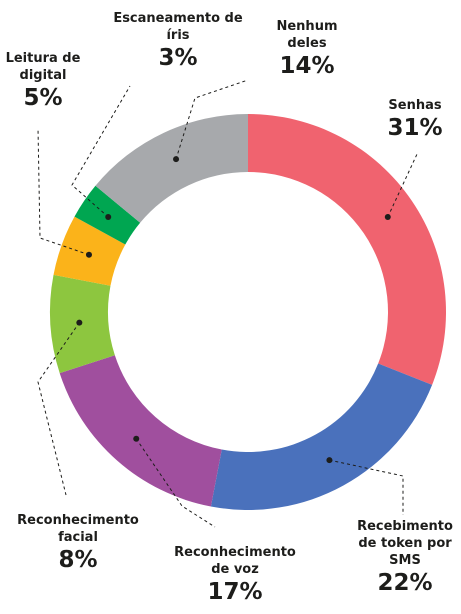 This screenshot has height=614, width=461. What do you see at coordinates (415, 105) in the screenshot?
I see `category-label: Senhas` at bounding box center [415, 105].